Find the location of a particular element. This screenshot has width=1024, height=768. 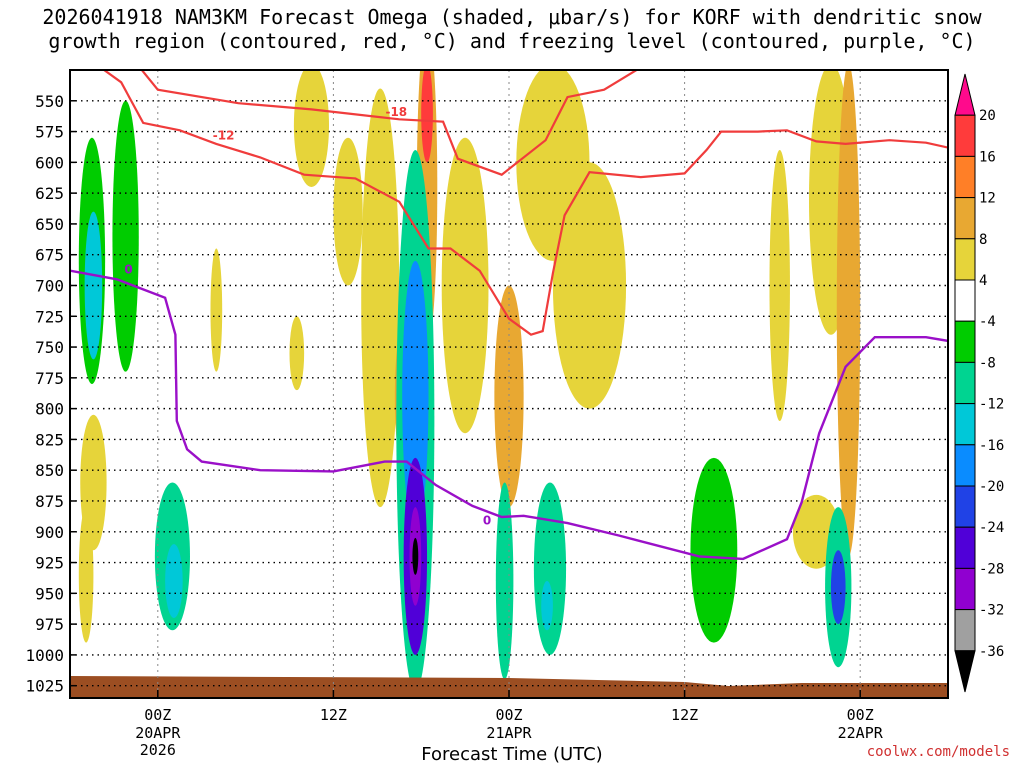

y-tick-label-575: 575 is located at coordinates (49, 132).